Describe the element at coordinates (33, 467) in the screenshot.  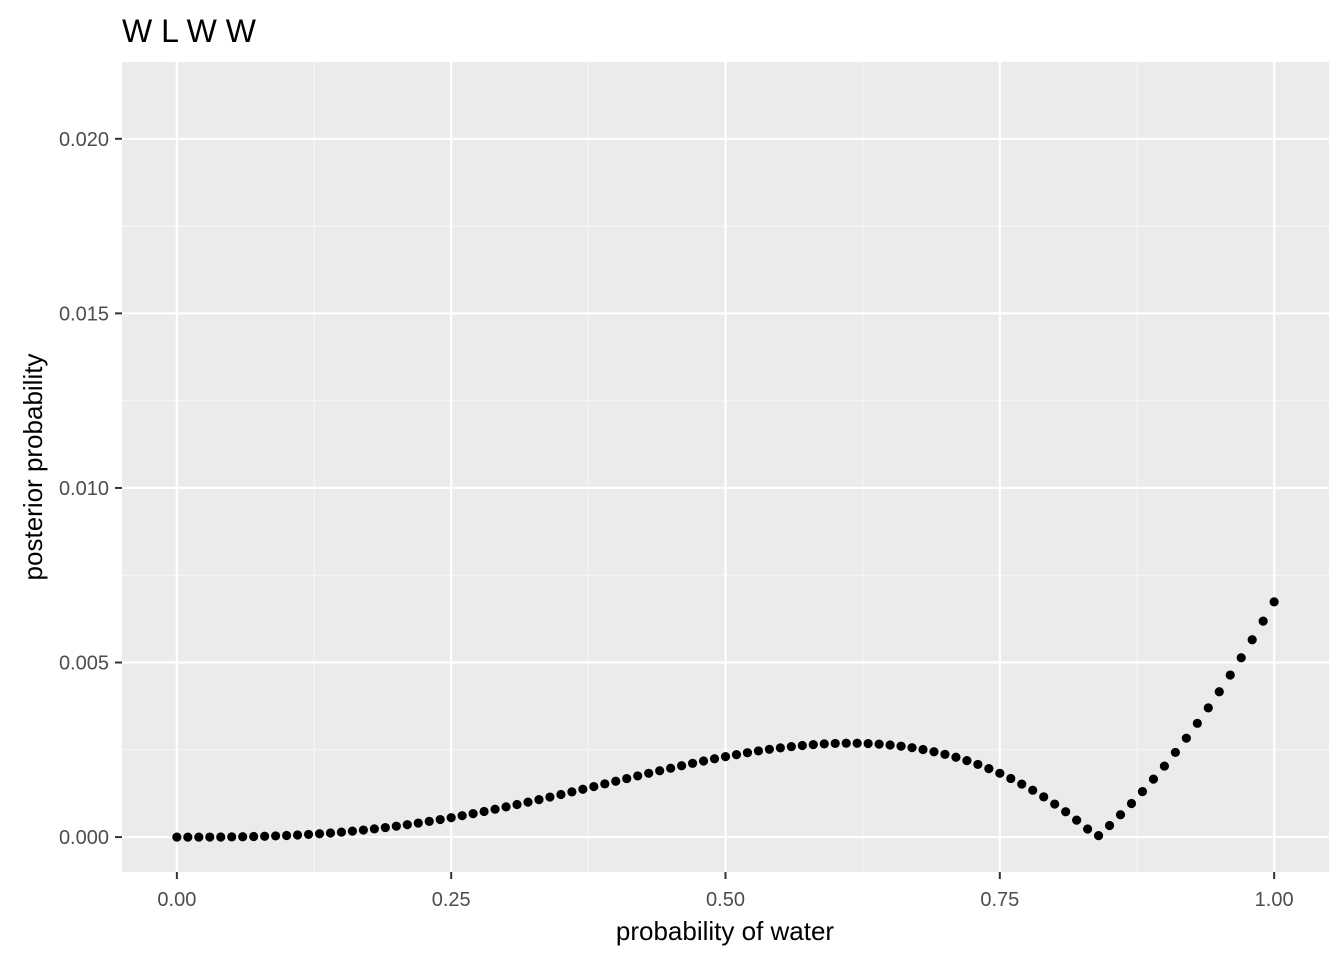
I see `y-axis-title: posterior probability` at that location.